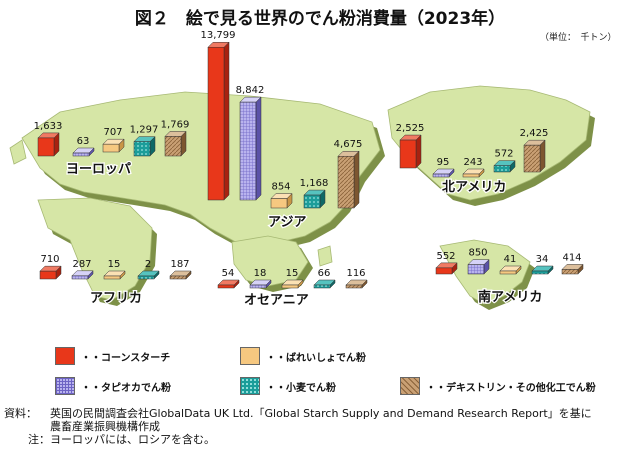 This screenshot has width=640, height=449. What do you see at coordinates (324, 273) in the screenshot?
I see `data-label: 66` at bounding box center [324, 273].